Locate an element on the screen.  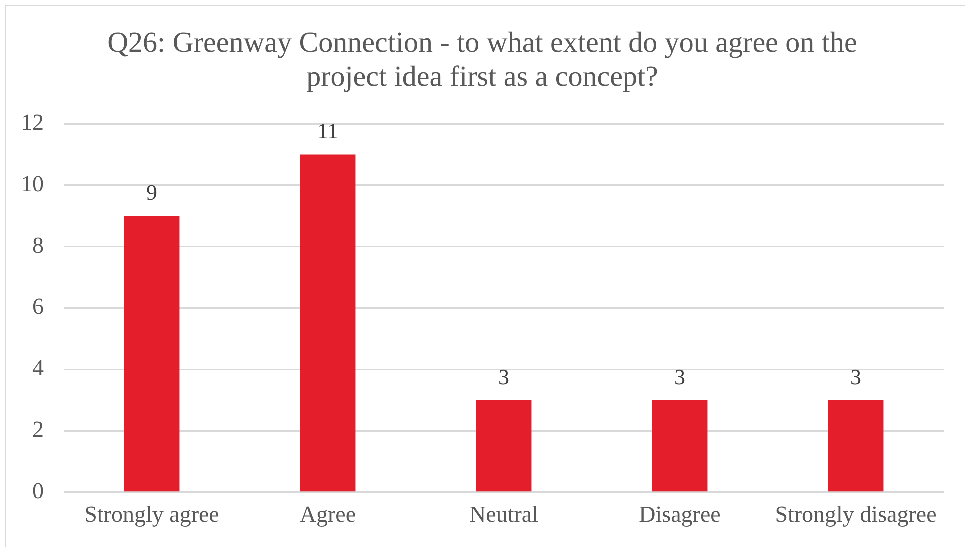
data-label: 9 is located at coordinates (152, 193).